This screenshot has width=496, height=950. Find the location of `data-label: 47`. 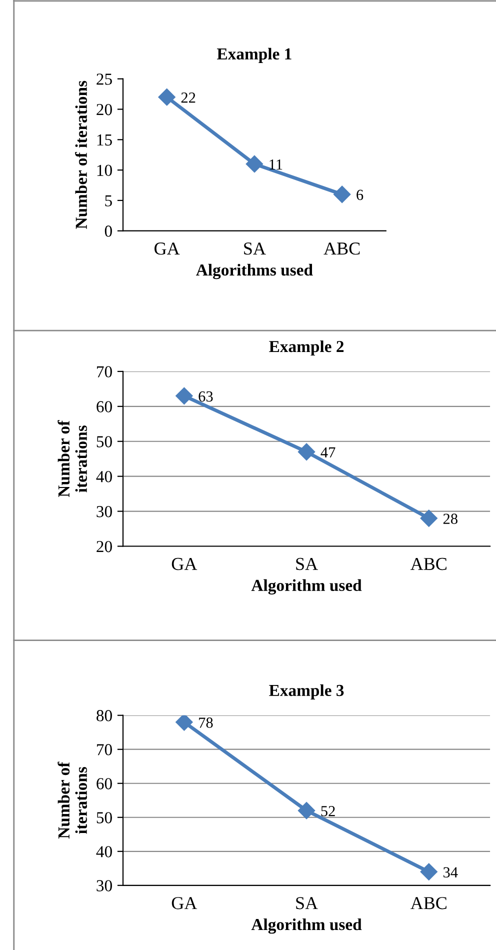

data-label: 47 is located at coordinates (328, 452).